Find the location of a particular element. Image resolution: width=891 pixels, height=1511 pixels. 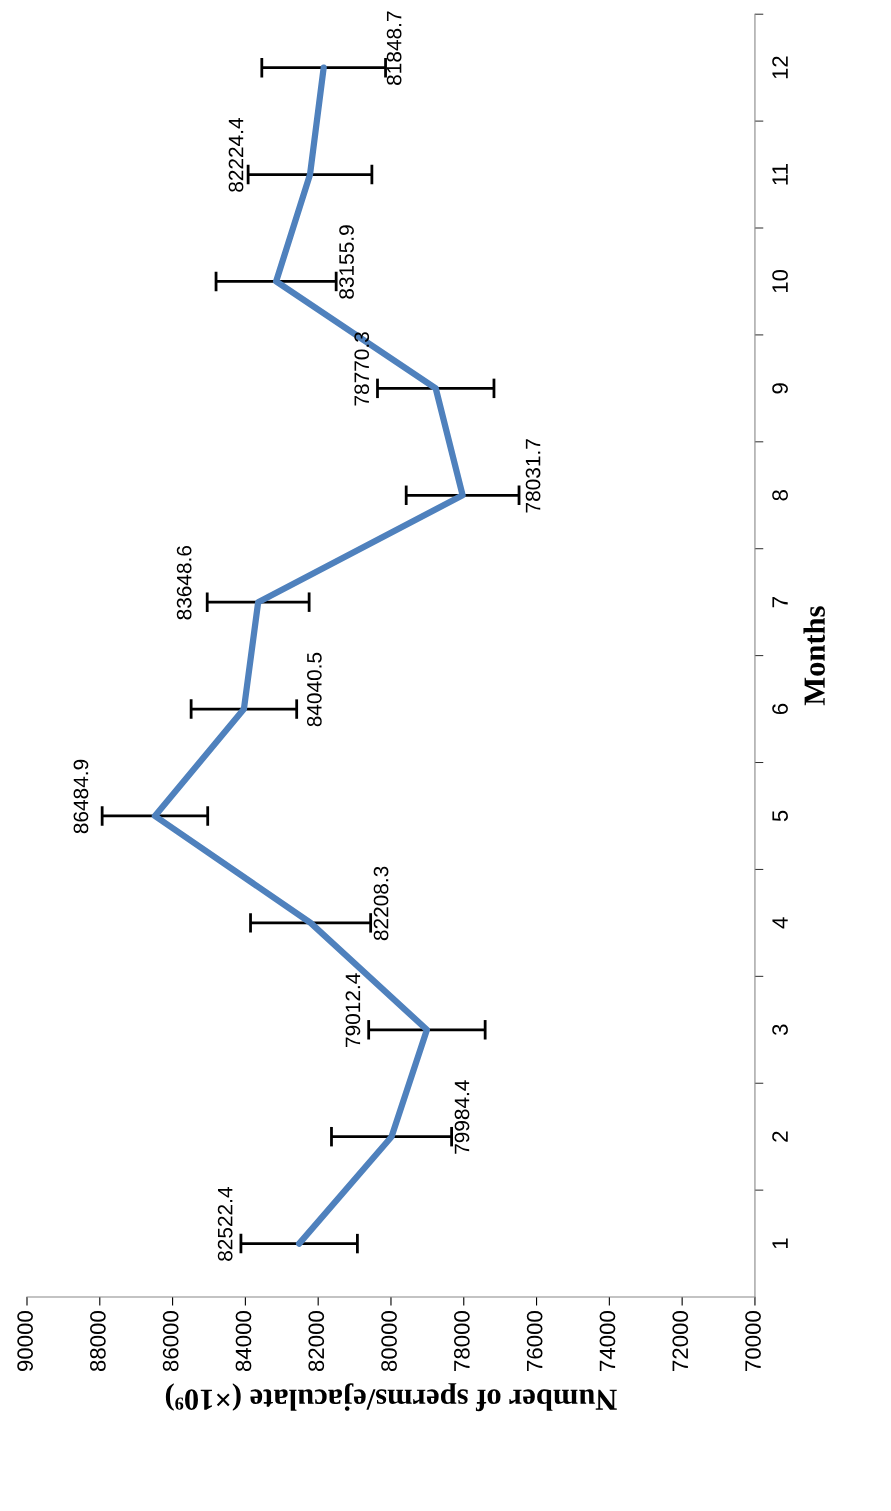

y-tick-label: 10 is located at coordinates (780, 281).